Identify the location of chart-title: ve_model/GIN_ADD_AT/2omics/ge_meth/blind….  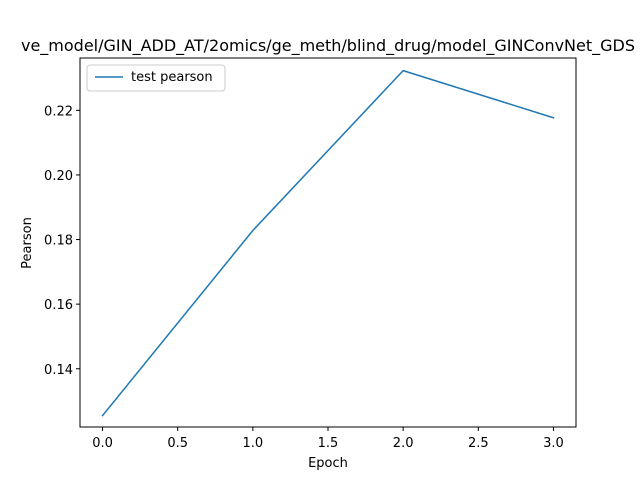
(328, 46).